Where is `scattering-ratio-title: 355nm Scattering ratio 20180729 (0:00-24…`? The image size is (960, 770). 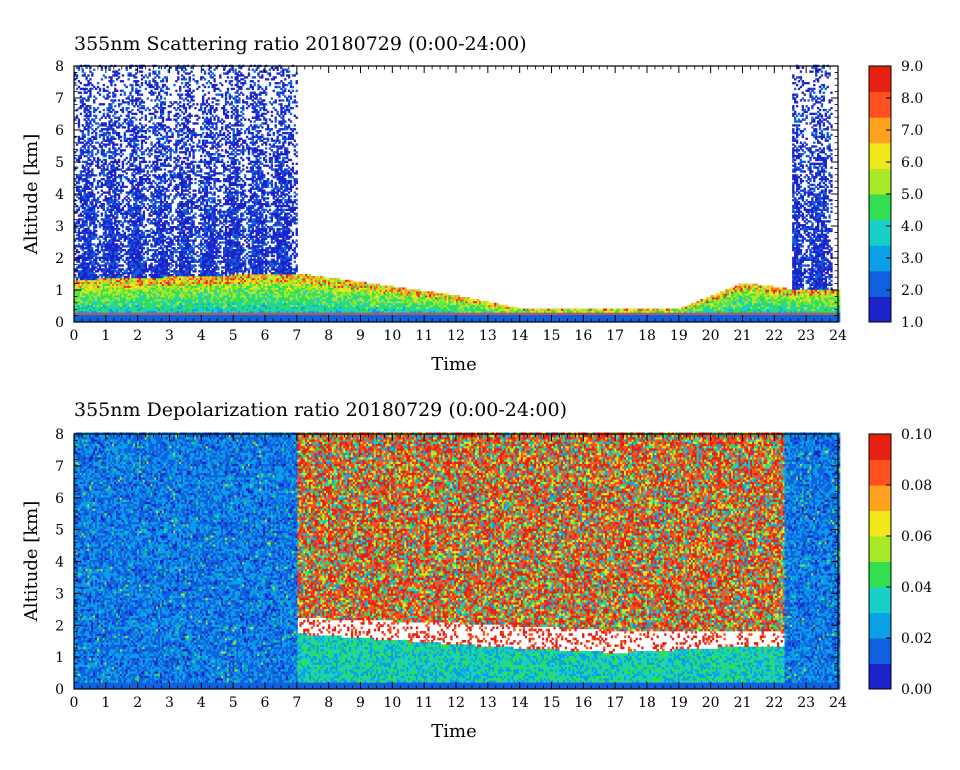
scattering-ratio-title: 355nm Scattering ratio 20180729 (0:00-24… is located at coordinates (300, 44).